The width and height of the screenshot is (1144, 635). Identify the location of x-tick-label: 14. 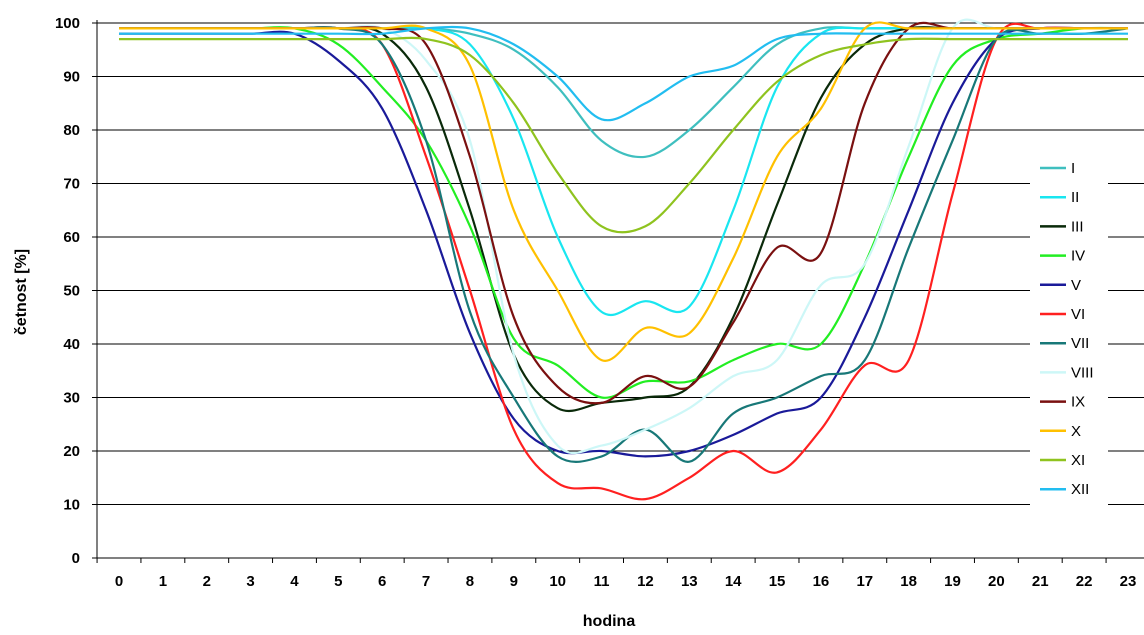
(733, 581).